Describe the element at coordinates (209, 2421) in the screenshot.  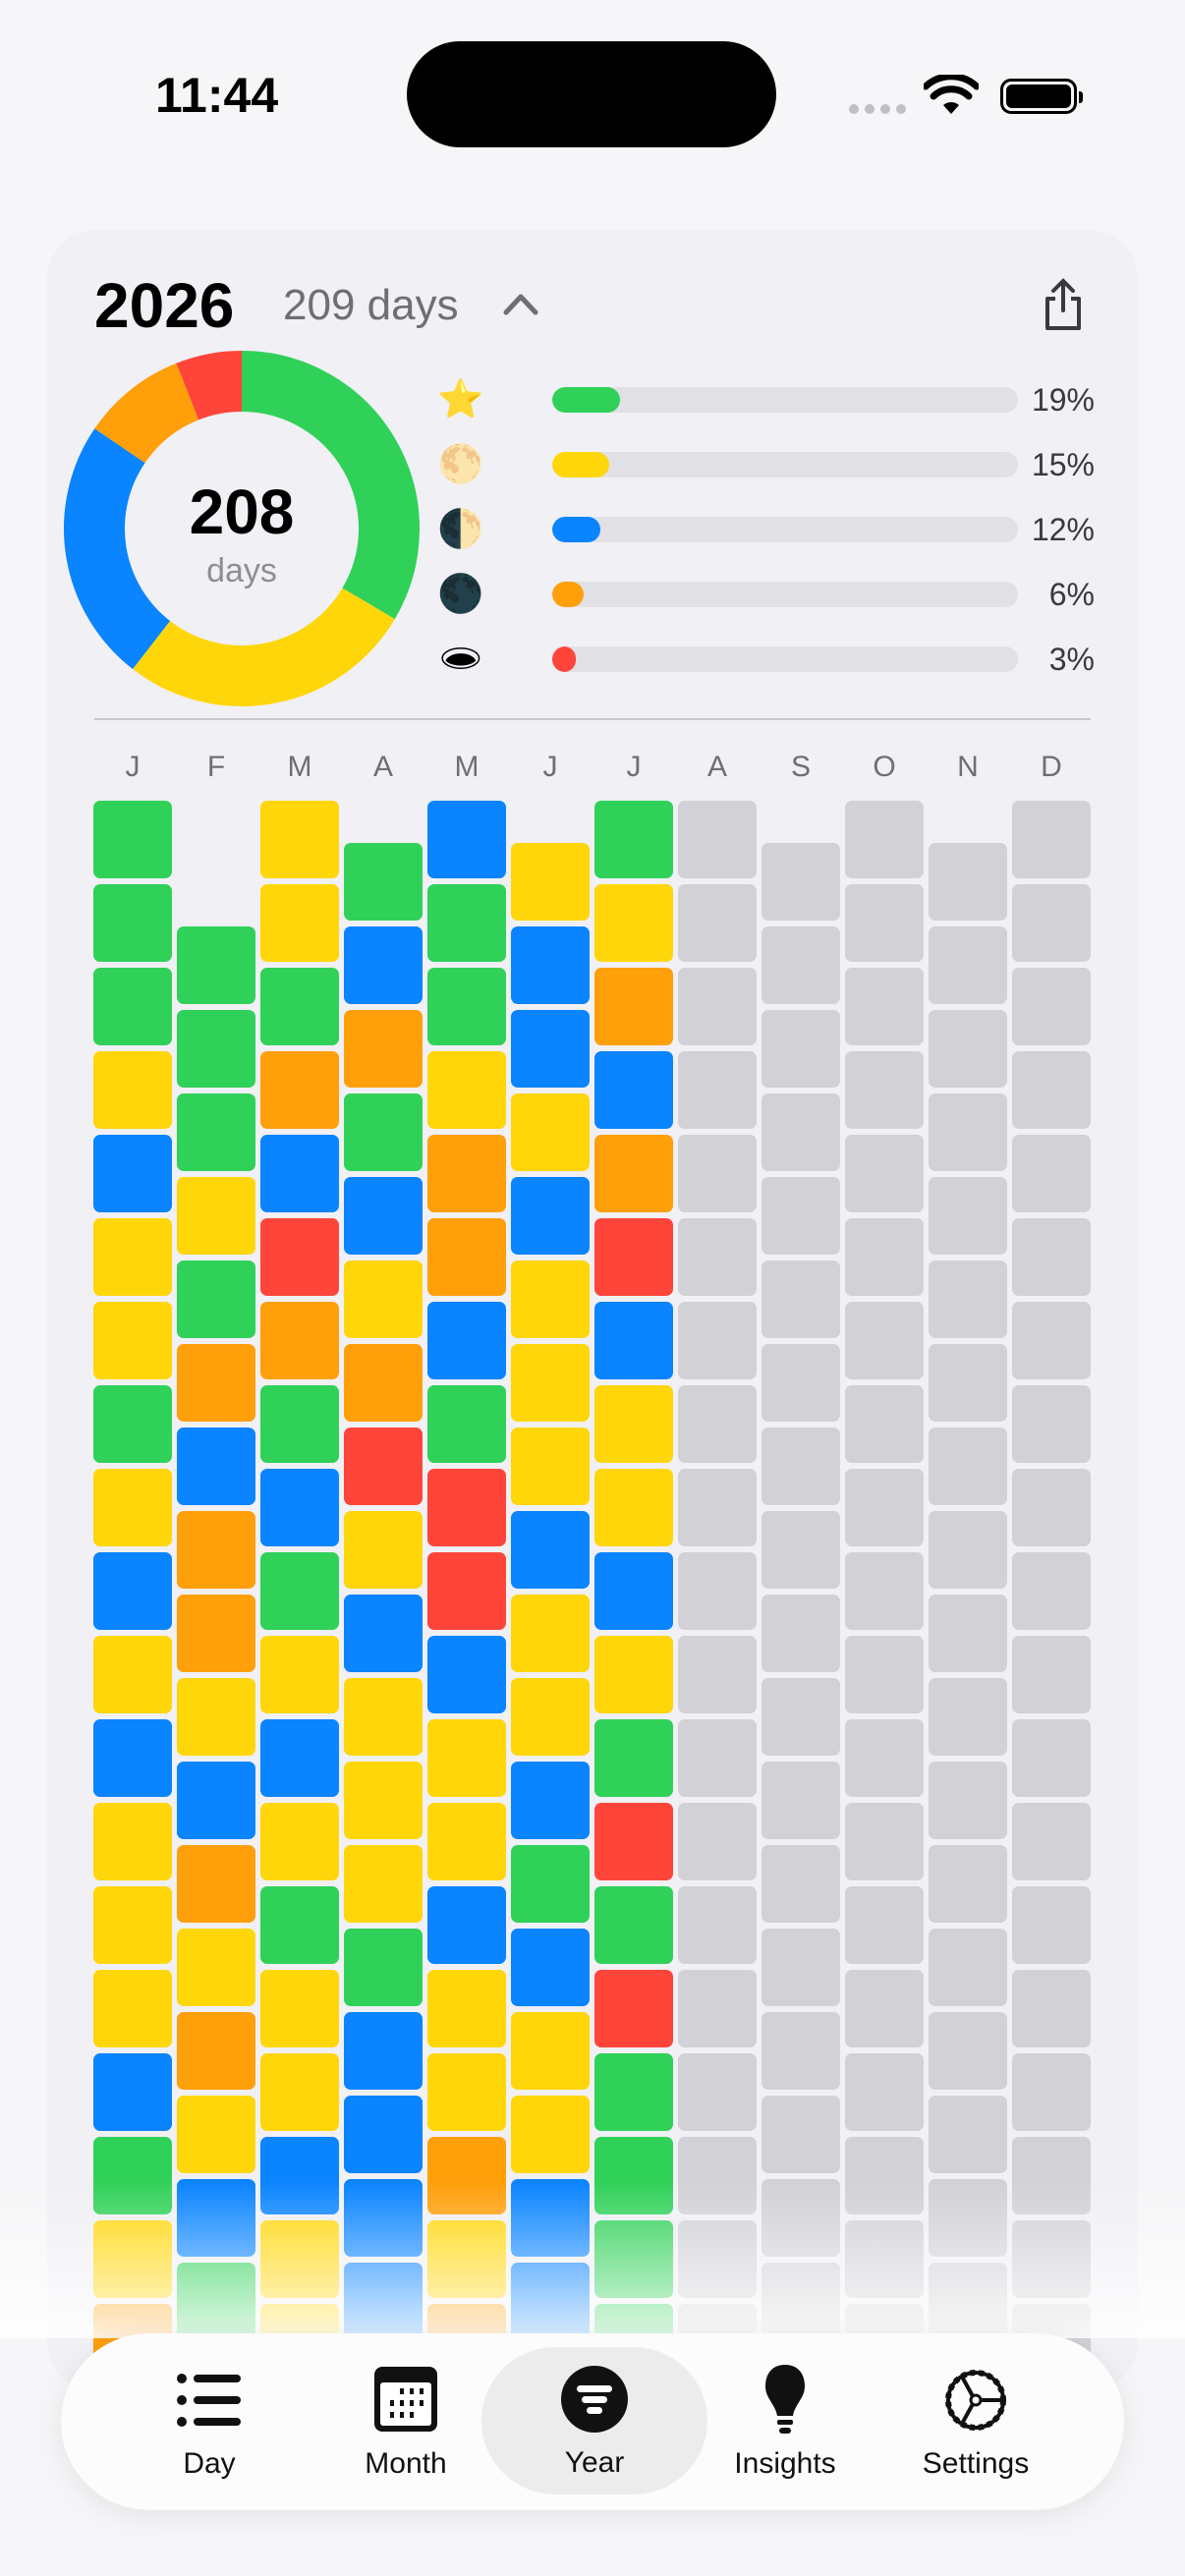
I see `tab-day: Day` at that location.